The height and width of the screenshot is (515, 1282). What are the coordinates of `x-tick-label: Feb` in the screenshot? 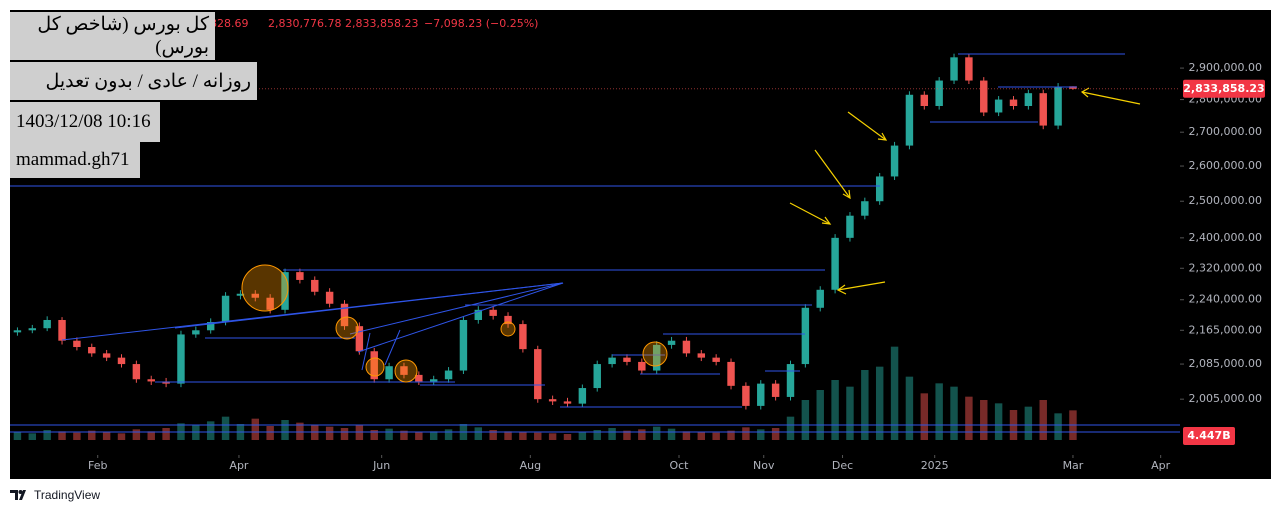 It's located at (97, 465).